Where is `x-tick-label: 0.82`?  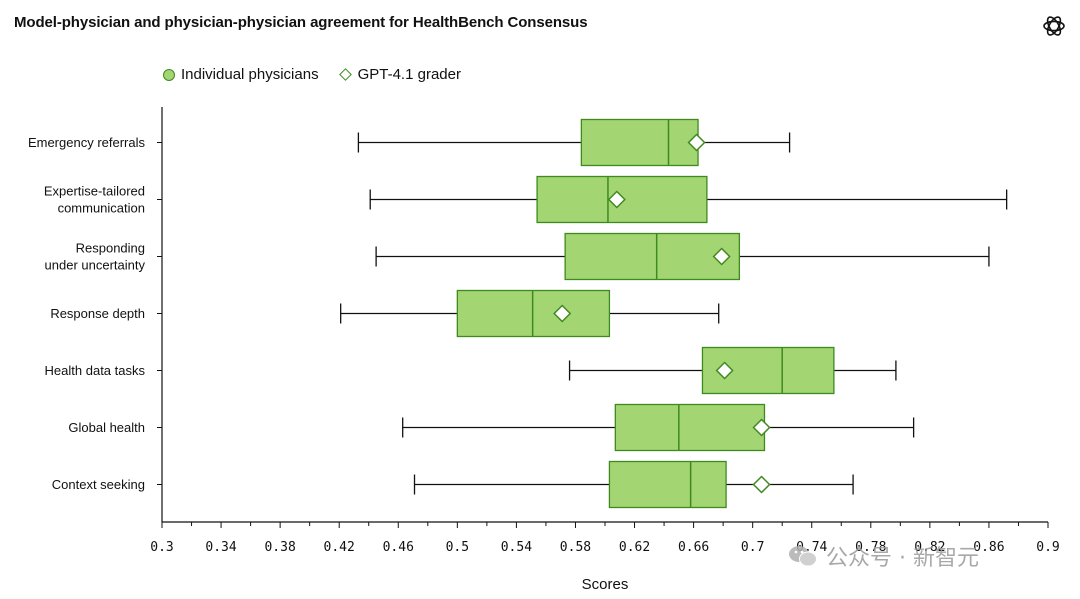
x-tick-label: 0.82 is located at coordinates (929, 547).